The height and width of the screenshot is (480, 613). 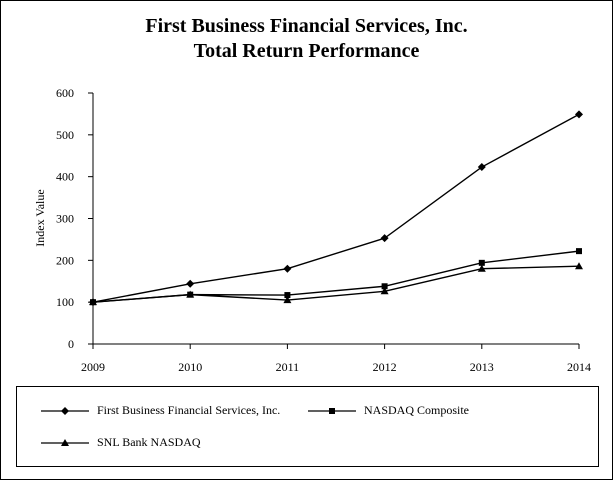 What do you see at coordinates (65, 302) in the screenshot?
I see `y-tick-label: 100` at bounding box center [65, 302].